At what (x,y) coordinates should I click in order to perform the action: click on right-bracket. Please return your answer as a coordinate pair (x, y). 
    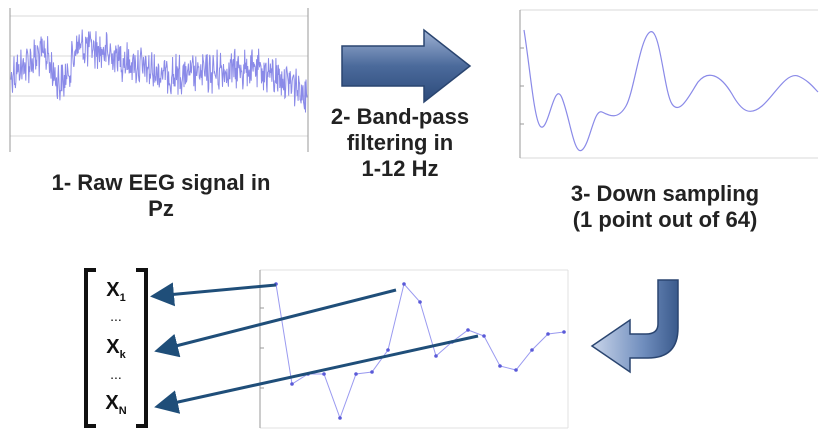
    Looking at the image, I should click on (142, 348).